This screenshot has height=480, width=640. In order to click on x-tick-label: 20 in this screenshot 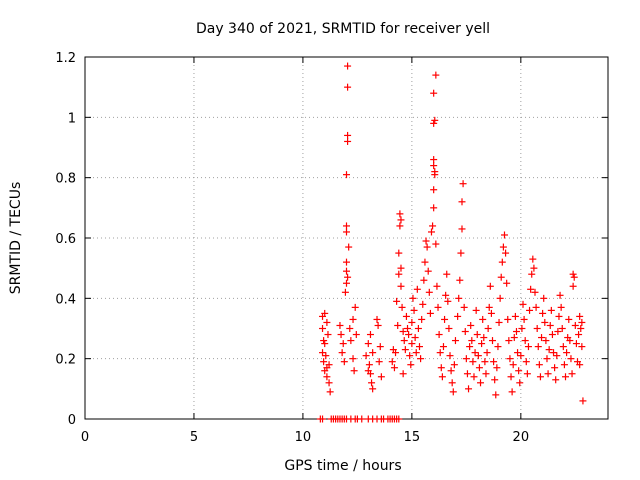, I will do `click(521, 437)`.